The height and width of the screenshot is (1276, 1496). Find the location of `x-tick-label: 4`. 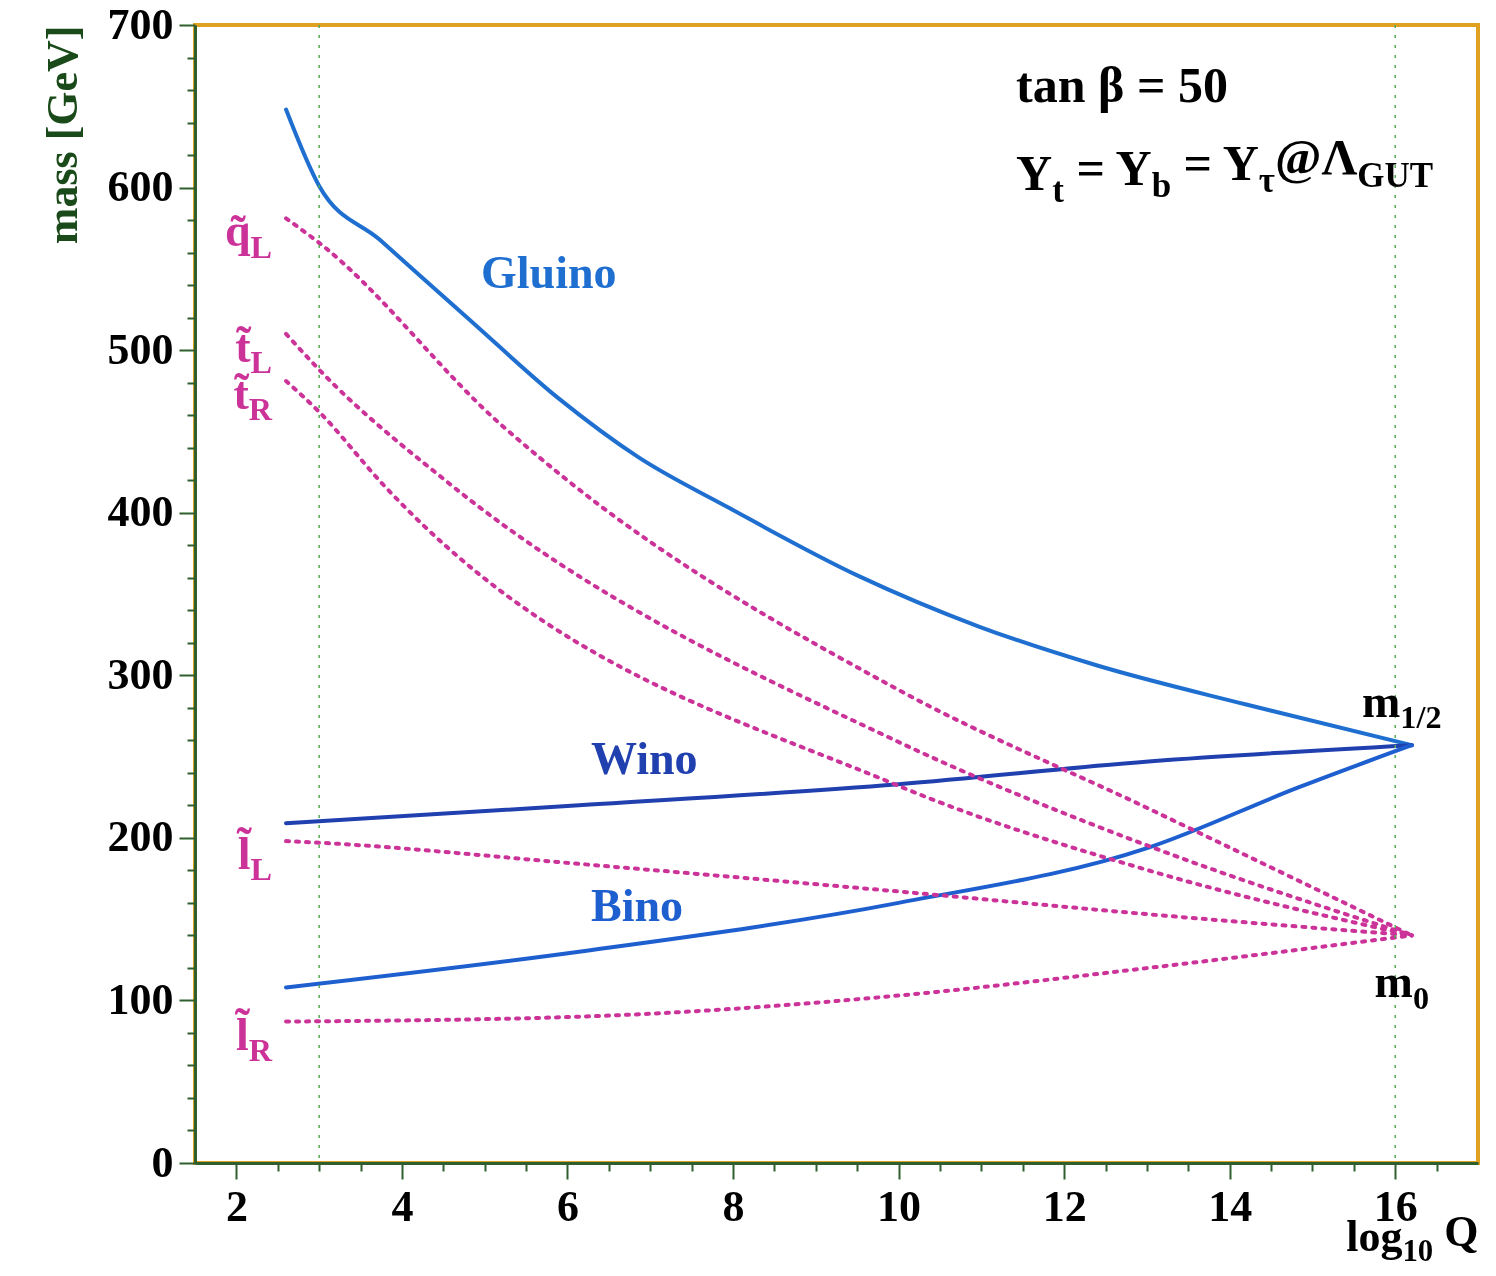

x-tick-label: 4 is located at coordinates (402, 1206).